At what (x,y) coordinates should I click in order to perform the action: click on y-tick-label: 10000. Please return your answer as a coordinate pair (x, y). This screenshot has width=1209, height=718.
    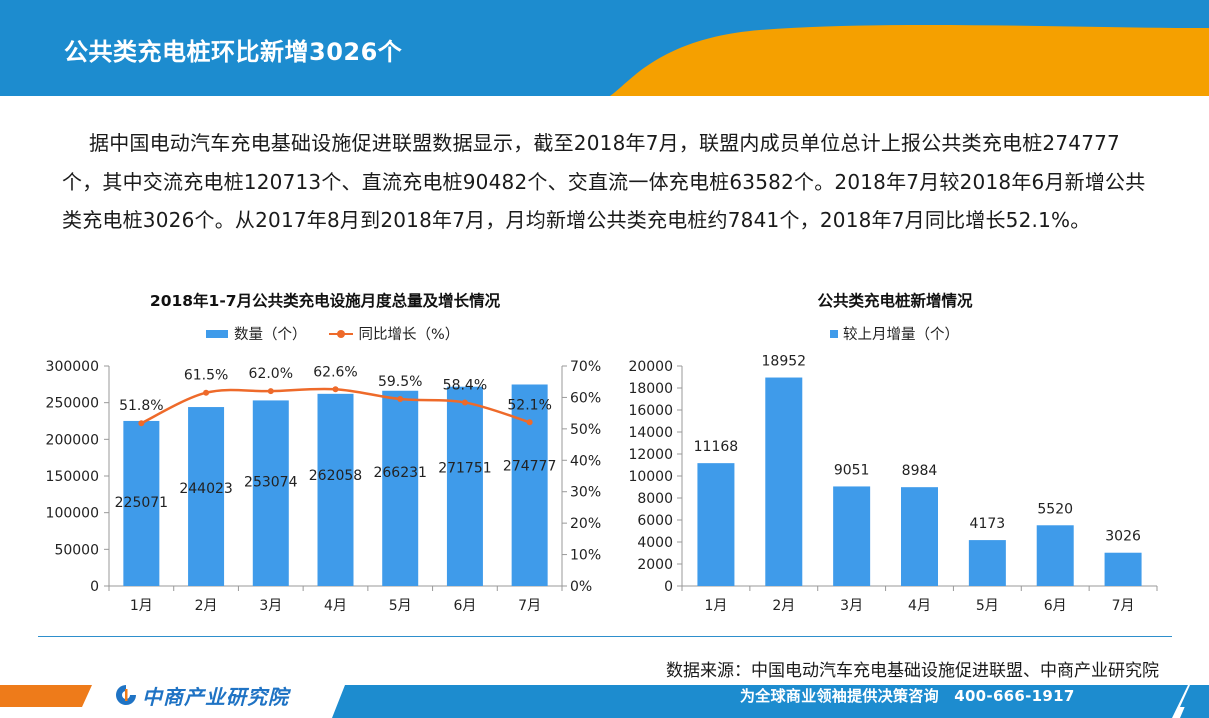
    Looking at the image, I should click on (650, 477).